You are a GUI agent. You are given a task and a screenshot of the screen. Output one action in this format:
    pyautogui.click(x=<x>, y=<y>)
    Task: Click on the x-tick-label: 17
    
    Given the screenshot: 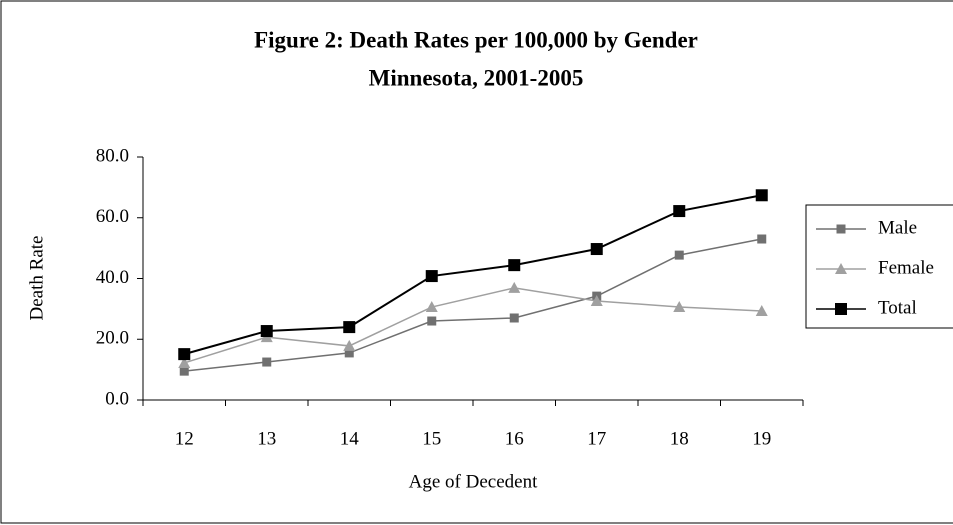 What is the action you would take?
    pyautogui.click(x=596, y=438)
    